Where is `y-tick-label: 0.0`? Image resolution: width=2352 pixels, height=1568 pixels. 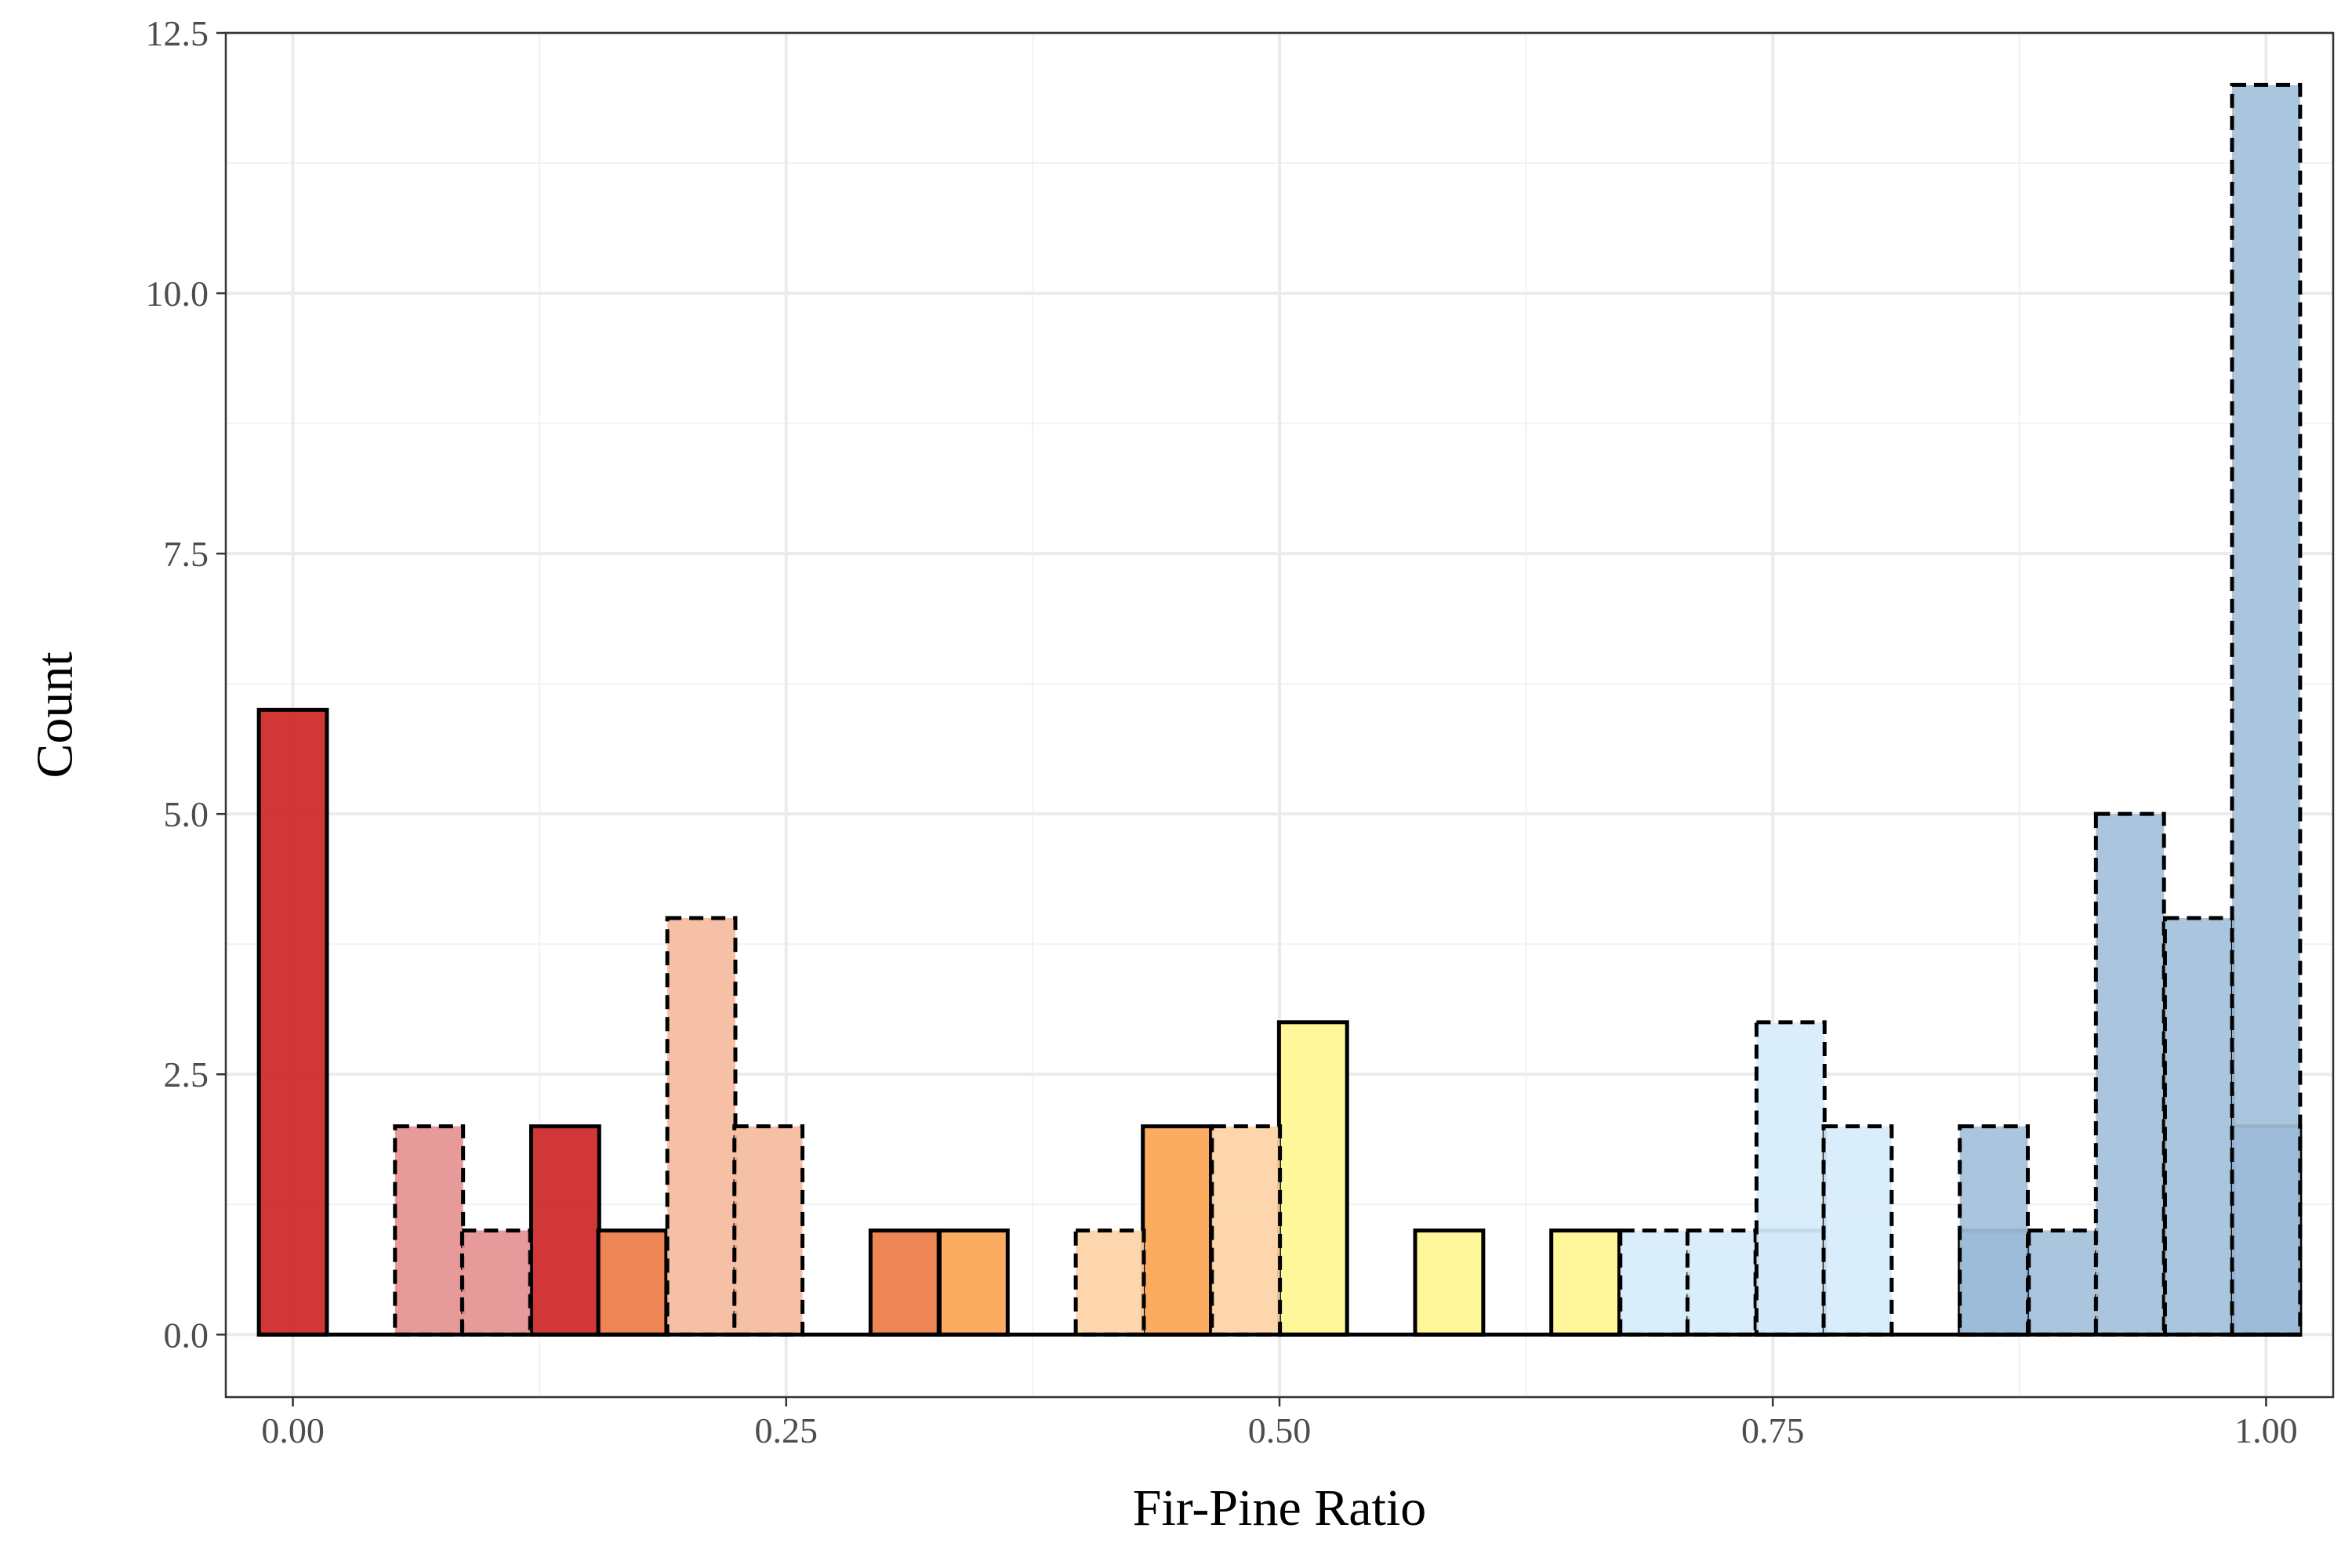
y-tick-label: 0.0 is located at coordinates (186, 1335).